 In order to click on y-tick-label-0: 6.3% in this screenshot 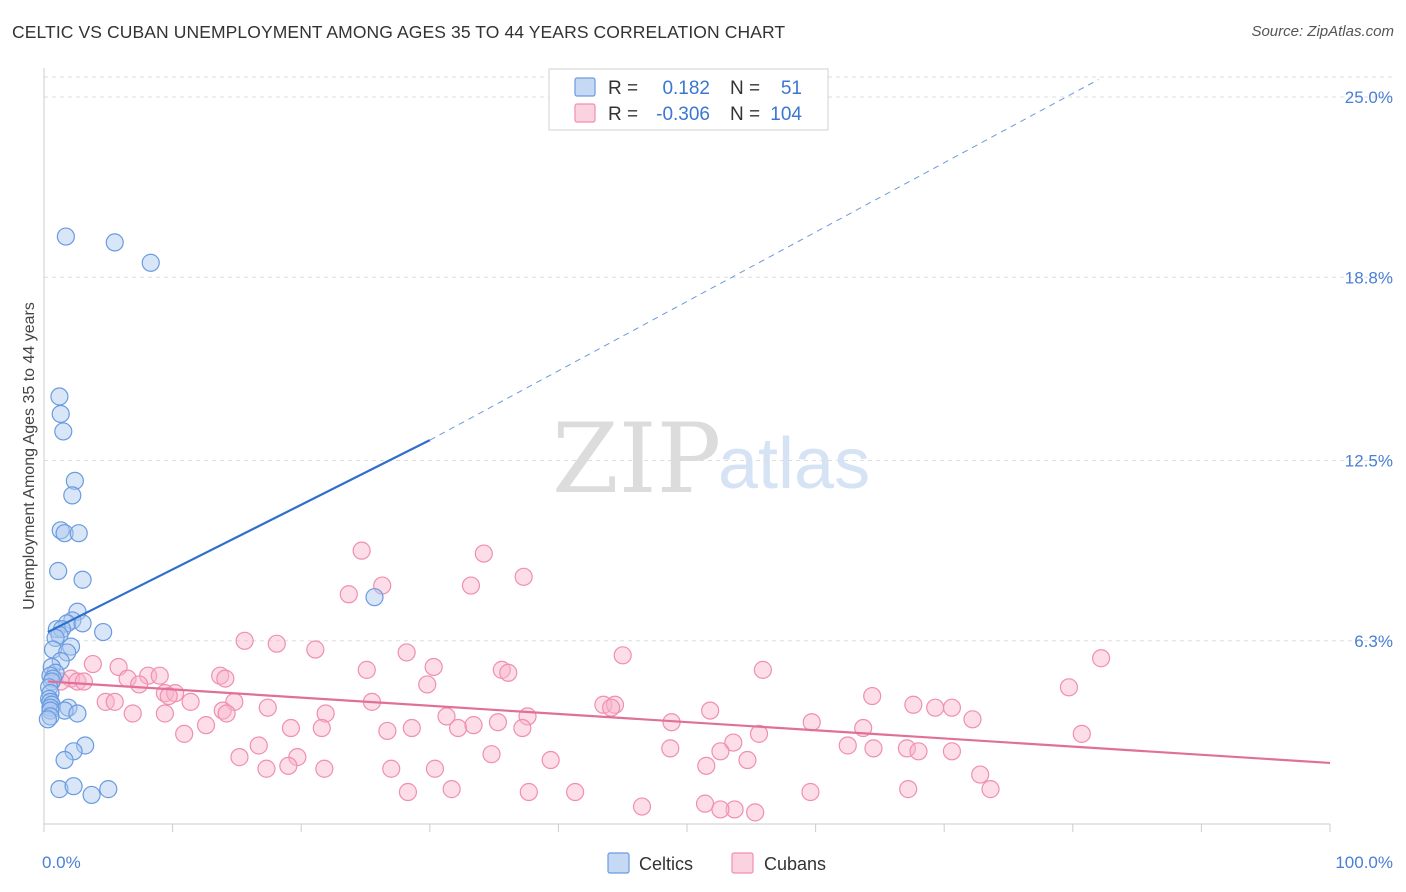, I will do `click(1373, 641)`.